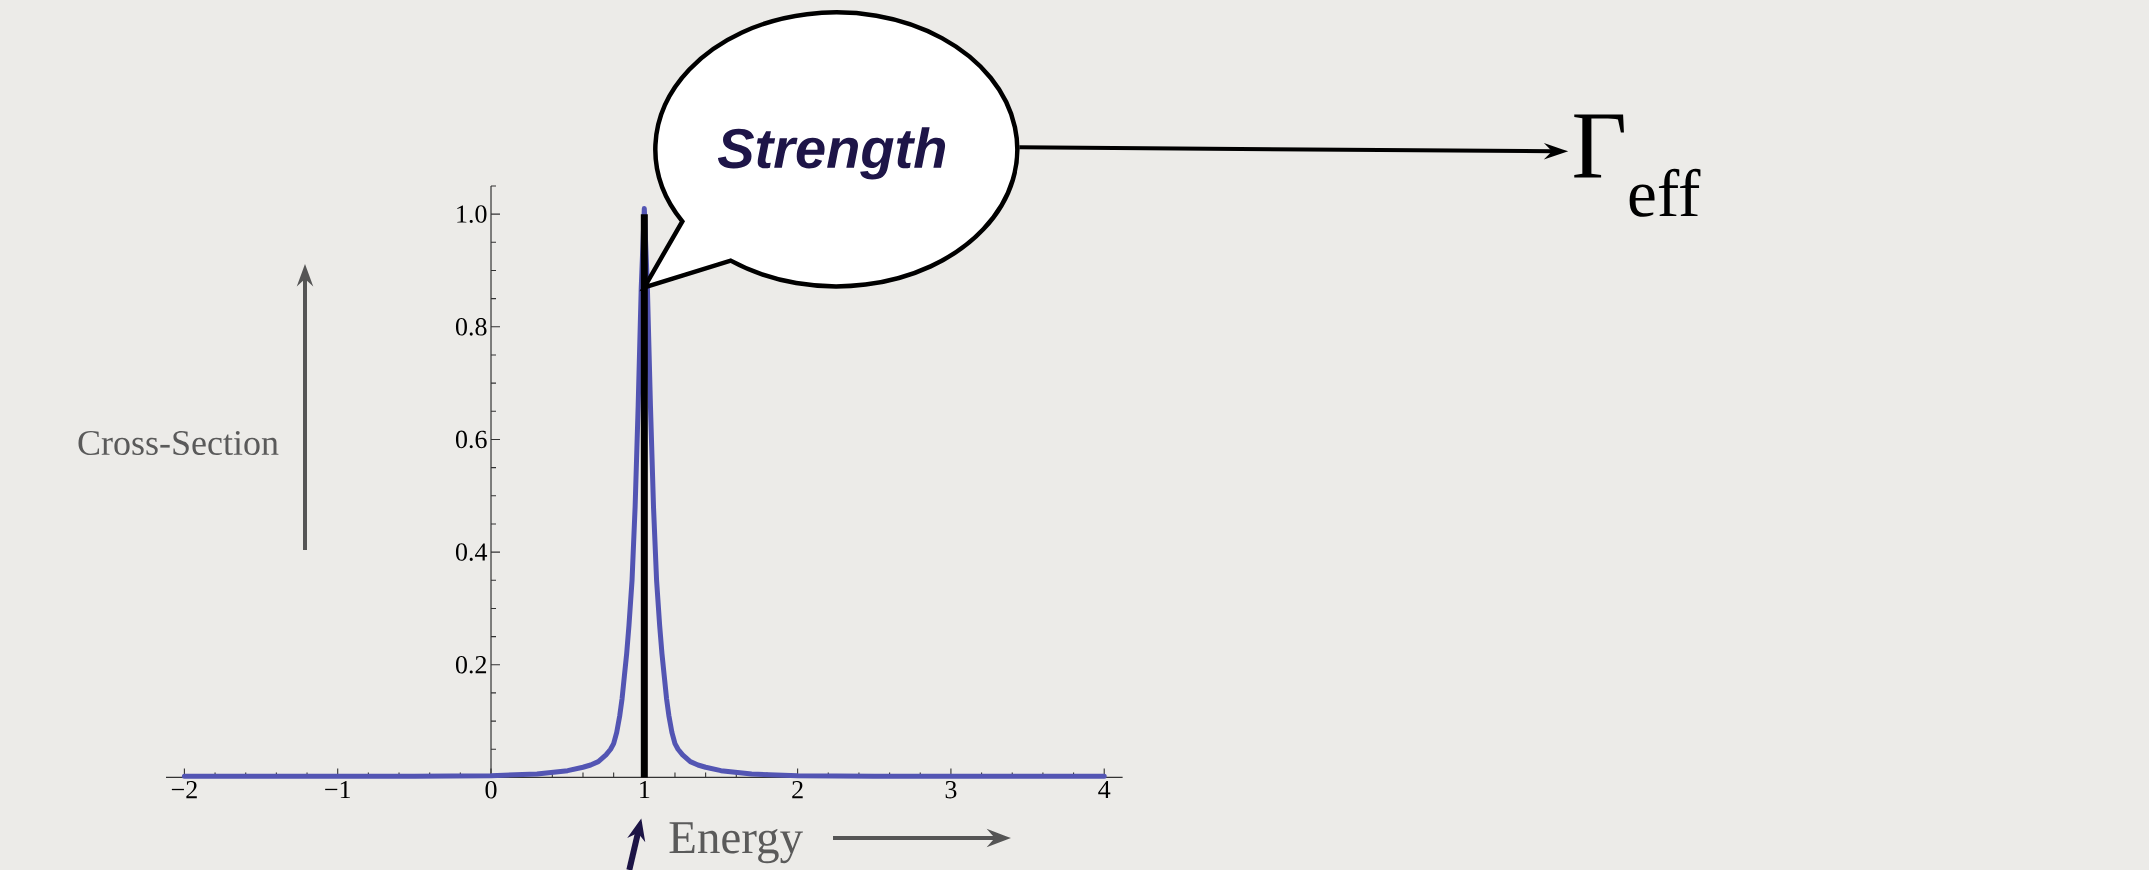 This screenshot has height=870, width=2149. Describe the element at coordinates (471, 552) in the screenshot. I see `y-tick-label: 0.4` at that location.